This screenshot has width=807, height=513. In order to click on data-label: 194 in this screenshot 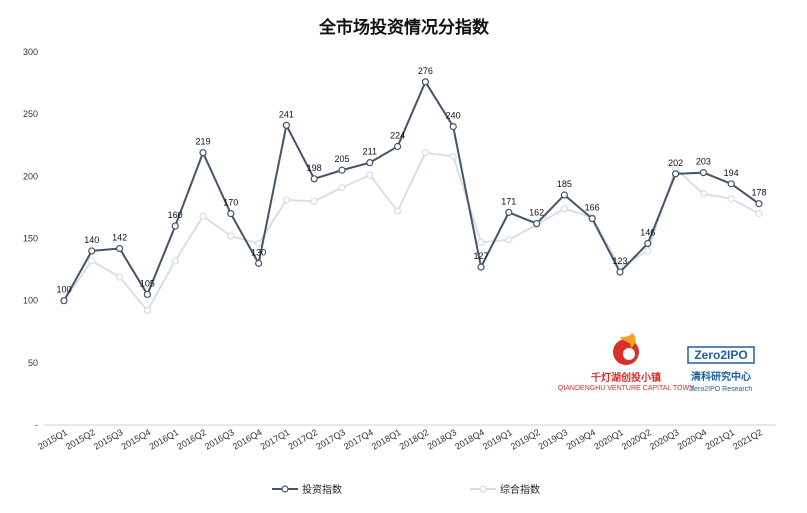, I will do `click(731, 173)`.